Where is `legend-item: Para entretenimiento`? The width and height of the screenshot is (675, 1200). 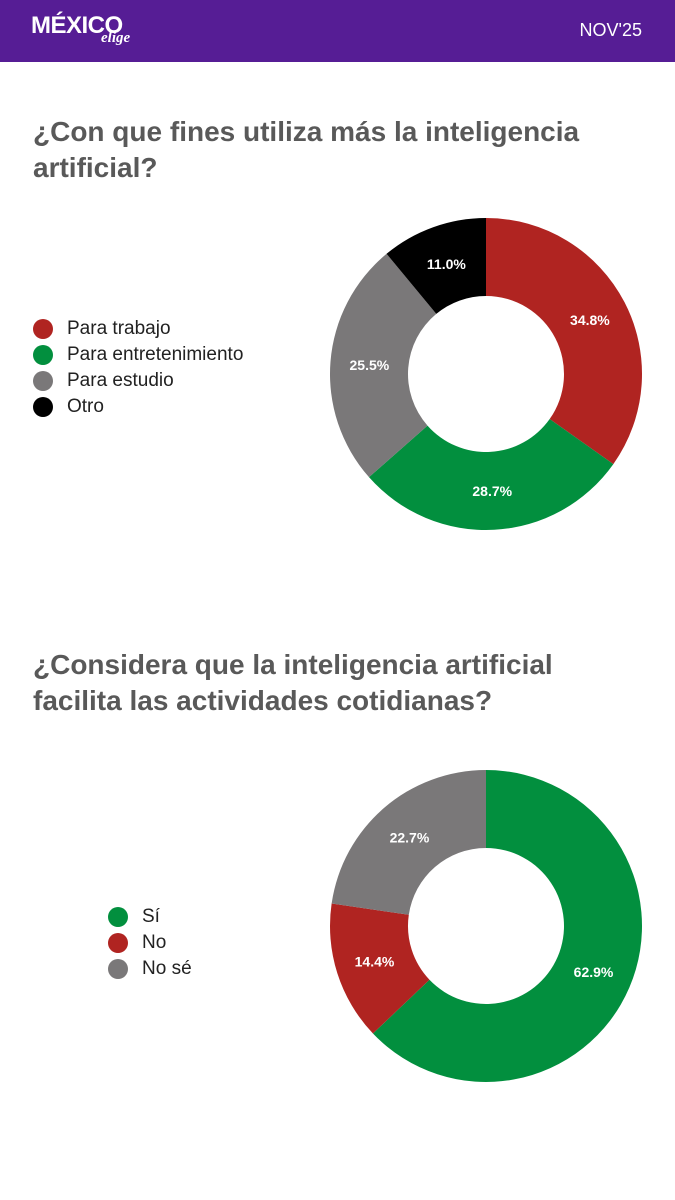 legend-item: Para entretenimiento is located at coordinates (138, 355).